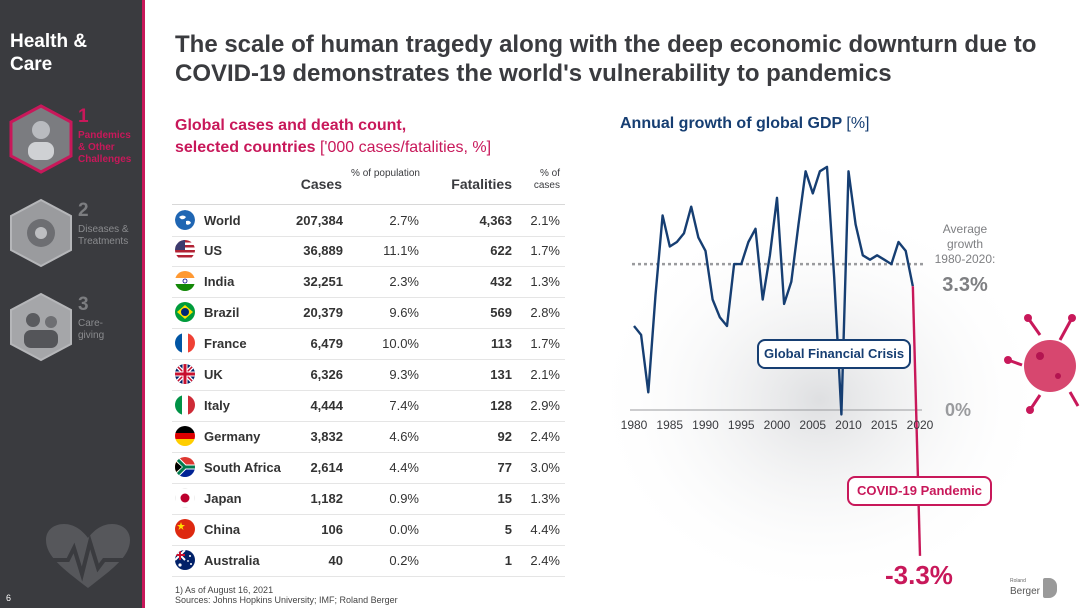  Describe the element at coordinates (404, 529) in the screenshot. I see `pct-population-value: 0.0%` at that location.